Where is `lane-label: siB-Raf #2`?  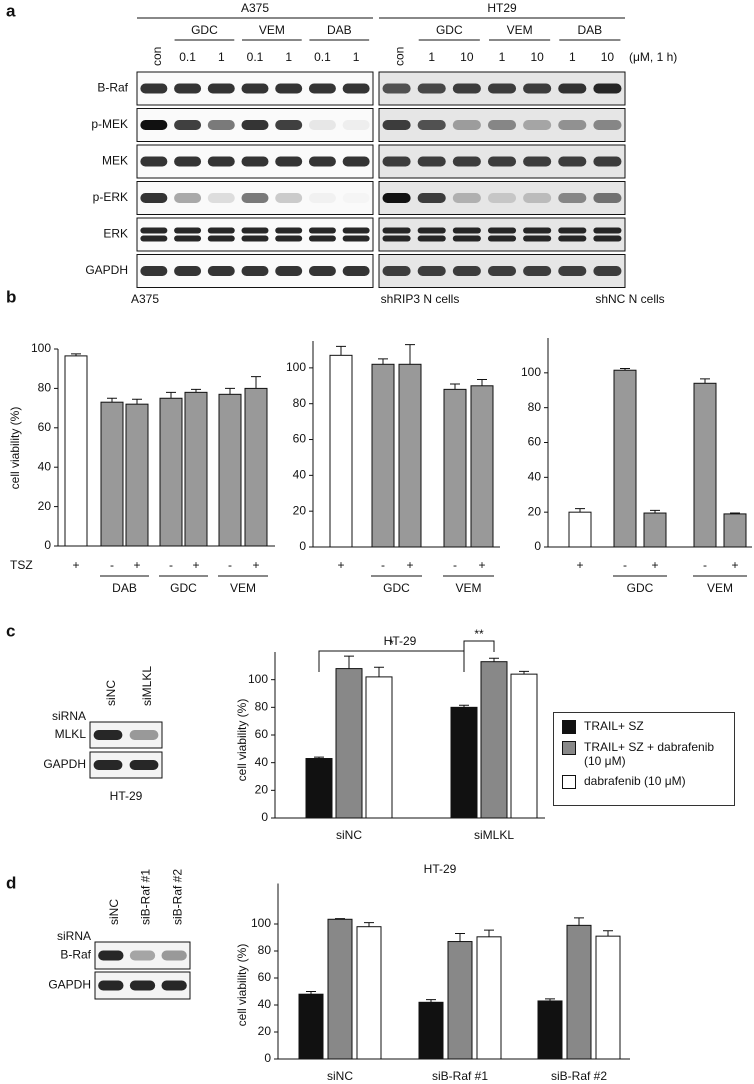
lane-label: siB-Raf #2 is located at coordinates (177, 897).